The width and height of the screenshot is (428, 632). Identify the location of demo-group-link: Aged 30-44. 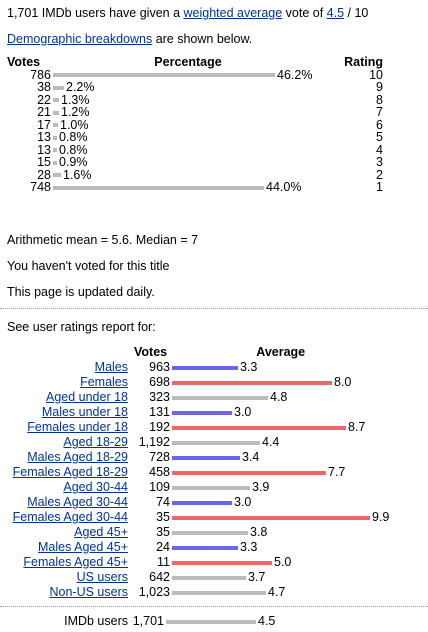
(95, 487).